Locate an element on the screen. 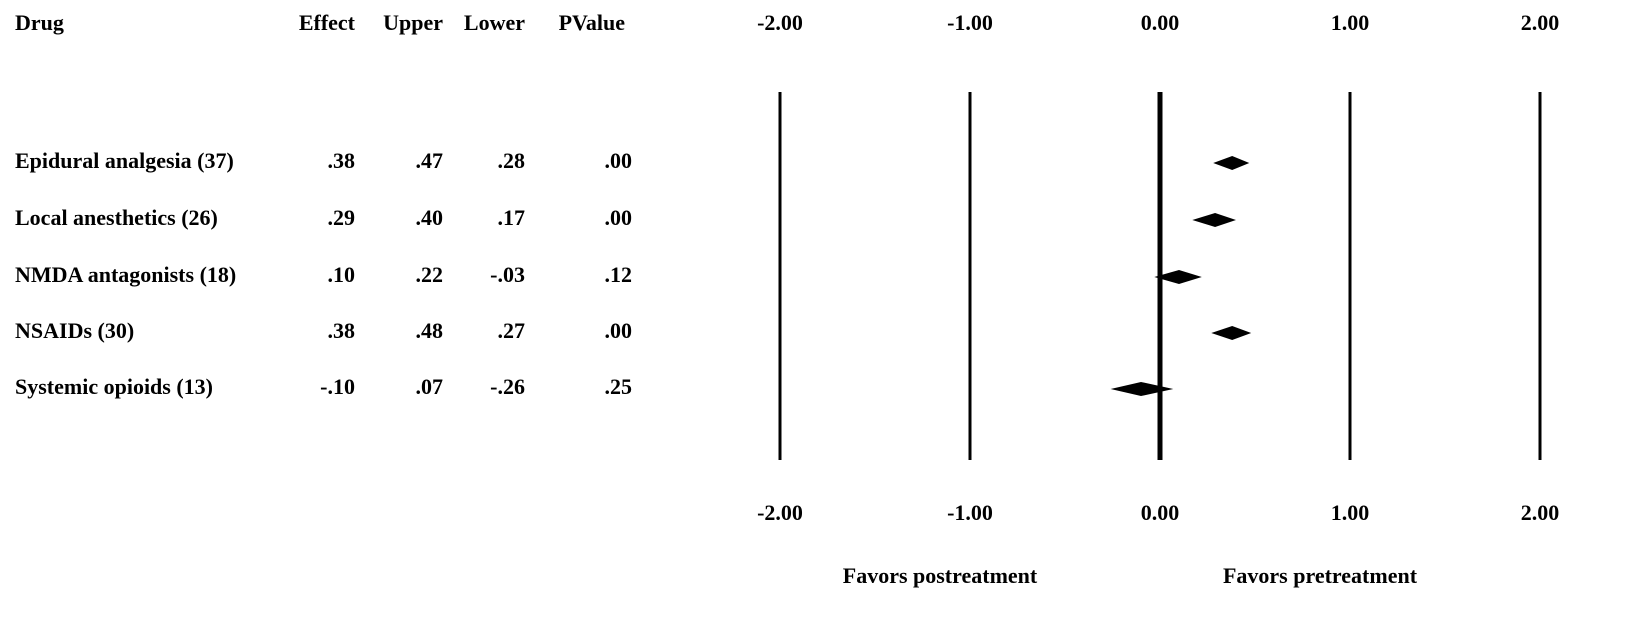 The width and height of the screenshot is (1637, 618). upper-value: .48 is located at coordinates (430, 330).